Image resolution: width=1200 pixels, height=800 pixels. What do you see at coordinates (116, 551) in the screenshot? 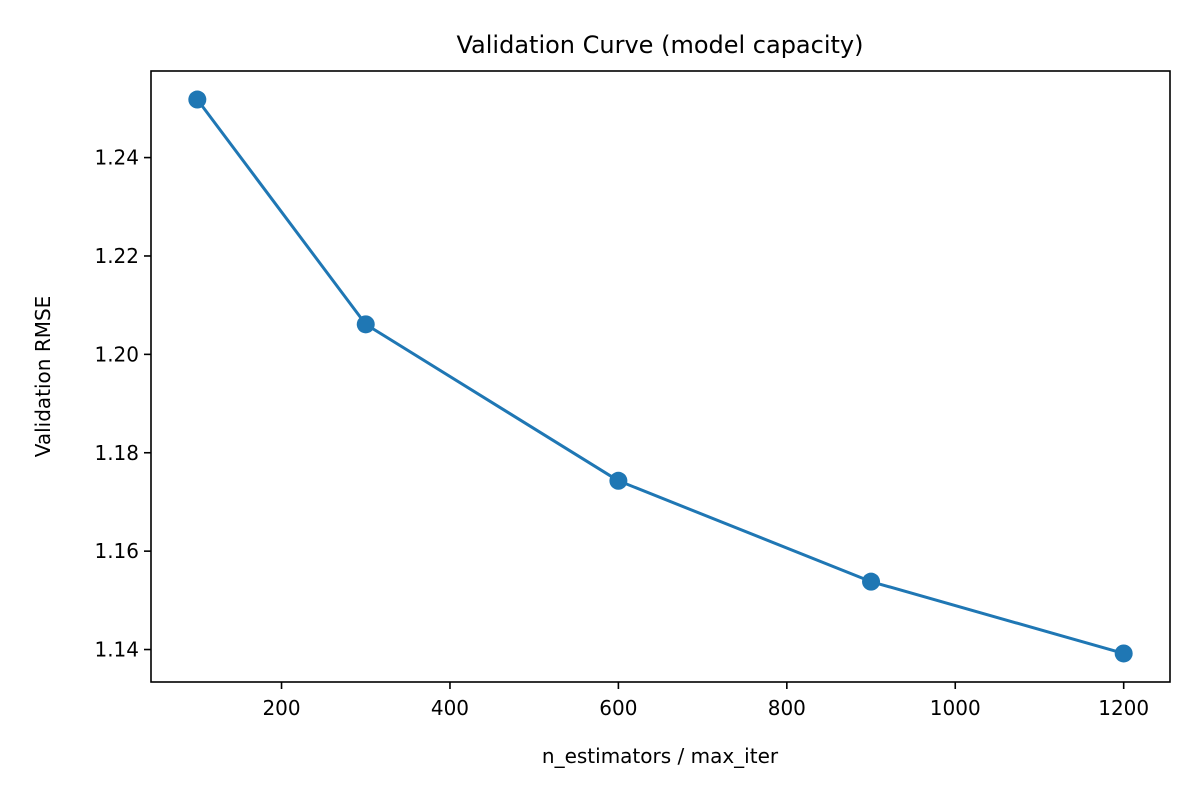
I see `y-tick-label: 1.16` at bounding box center [116, 551].